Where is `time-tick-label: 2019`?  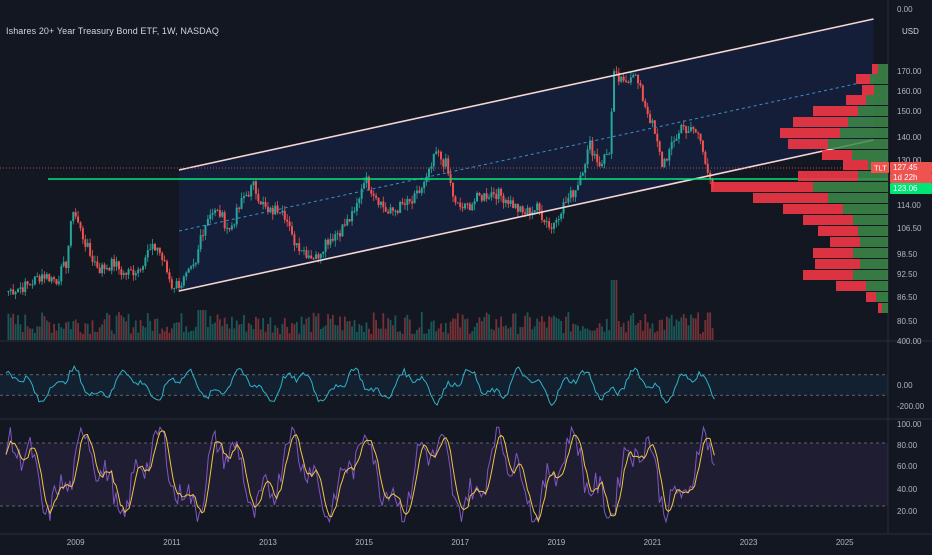
time-tick-label: 2019 is located at coordinates (556, 542).